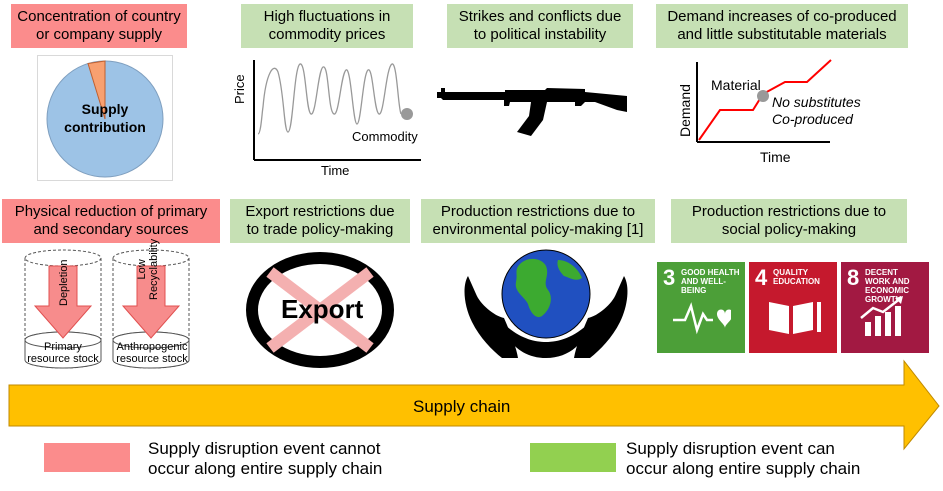 Image resolution: width=943 pixels, height=491 pixels. What do you see at coordinates (546, 340) in the screenshot?
I see `cupped-palms` at bounding box center [546, 340].